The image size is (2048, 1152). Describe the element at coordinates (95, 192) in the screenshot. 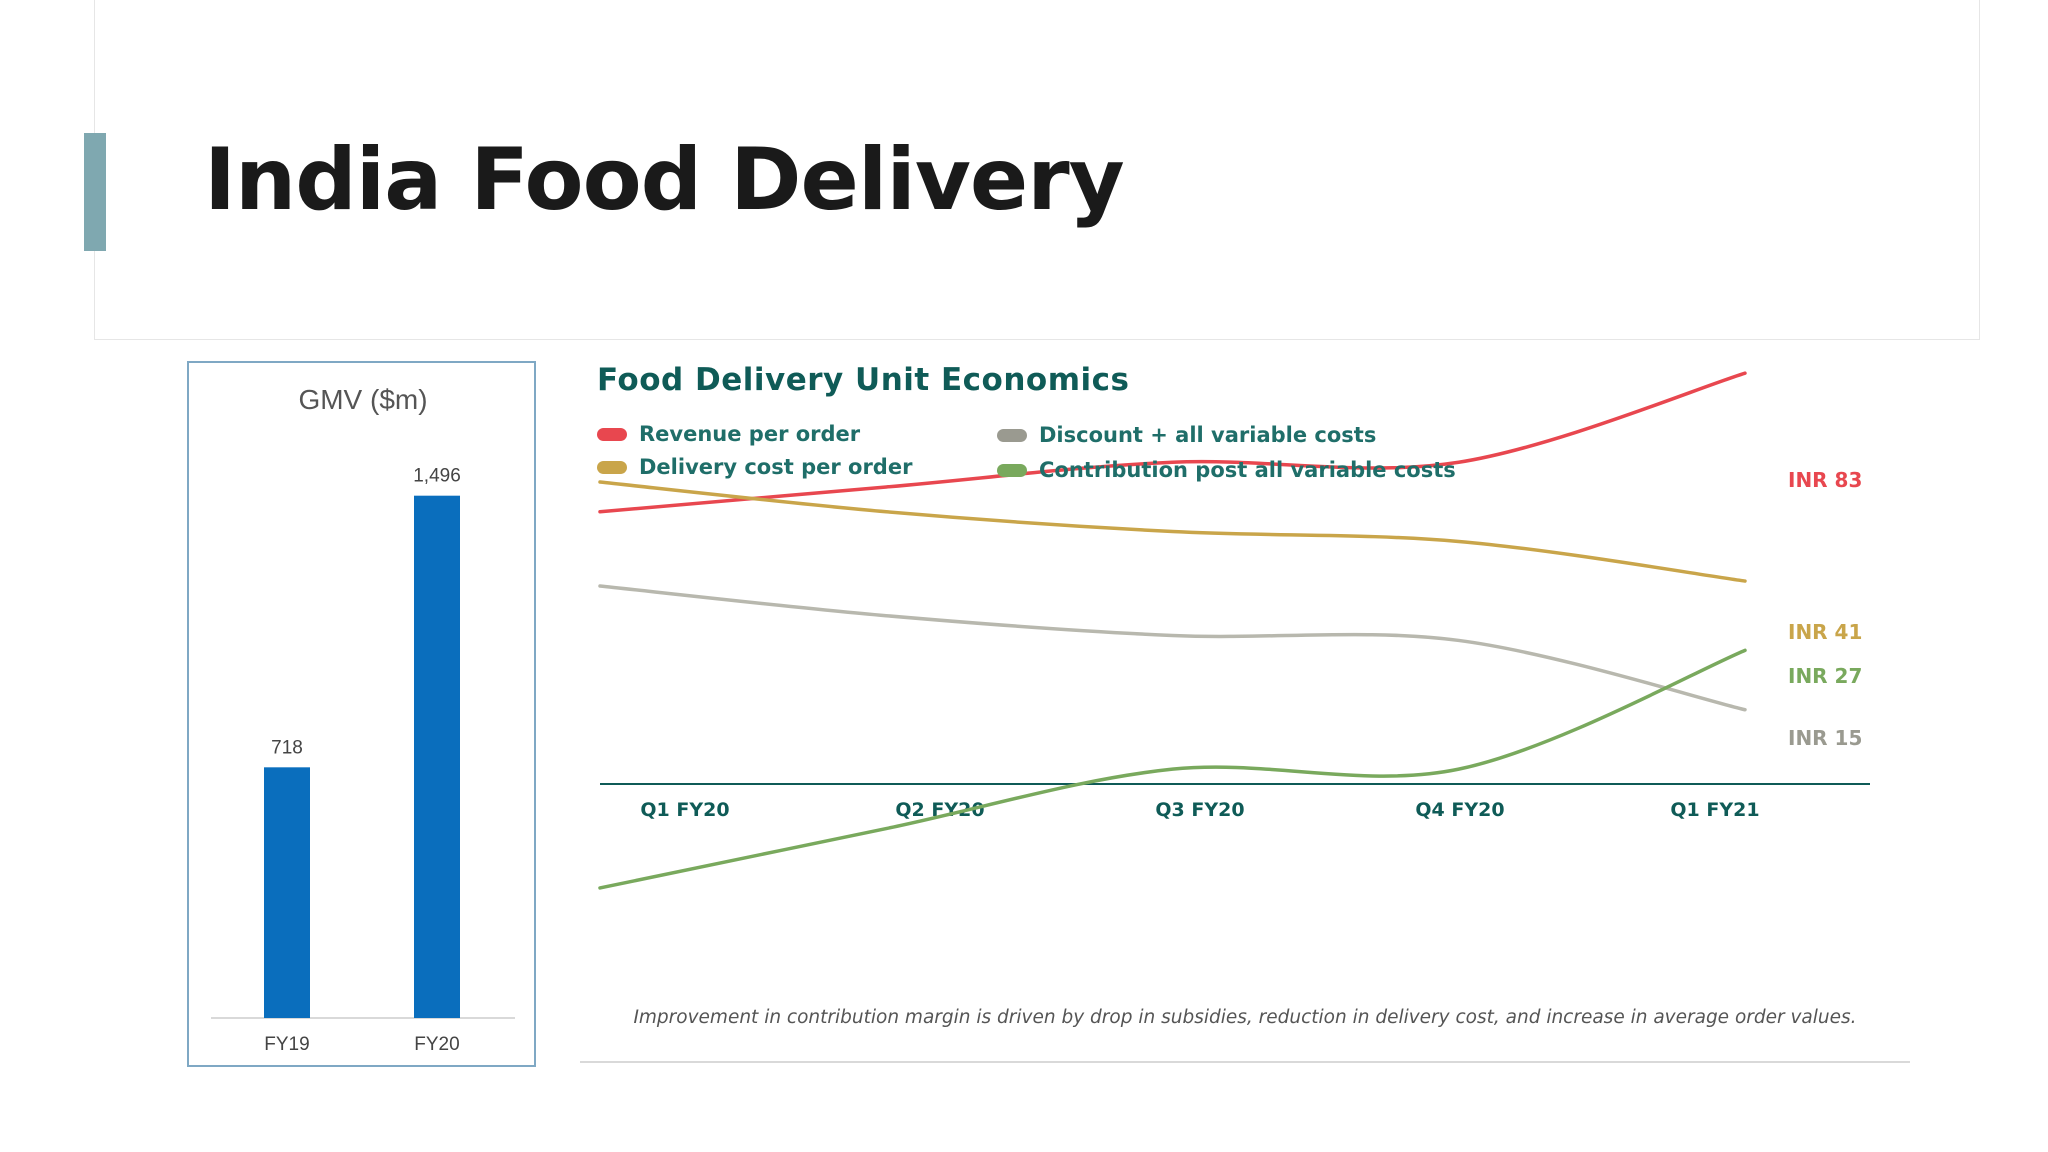

I see `title-accent-bar` at that location.